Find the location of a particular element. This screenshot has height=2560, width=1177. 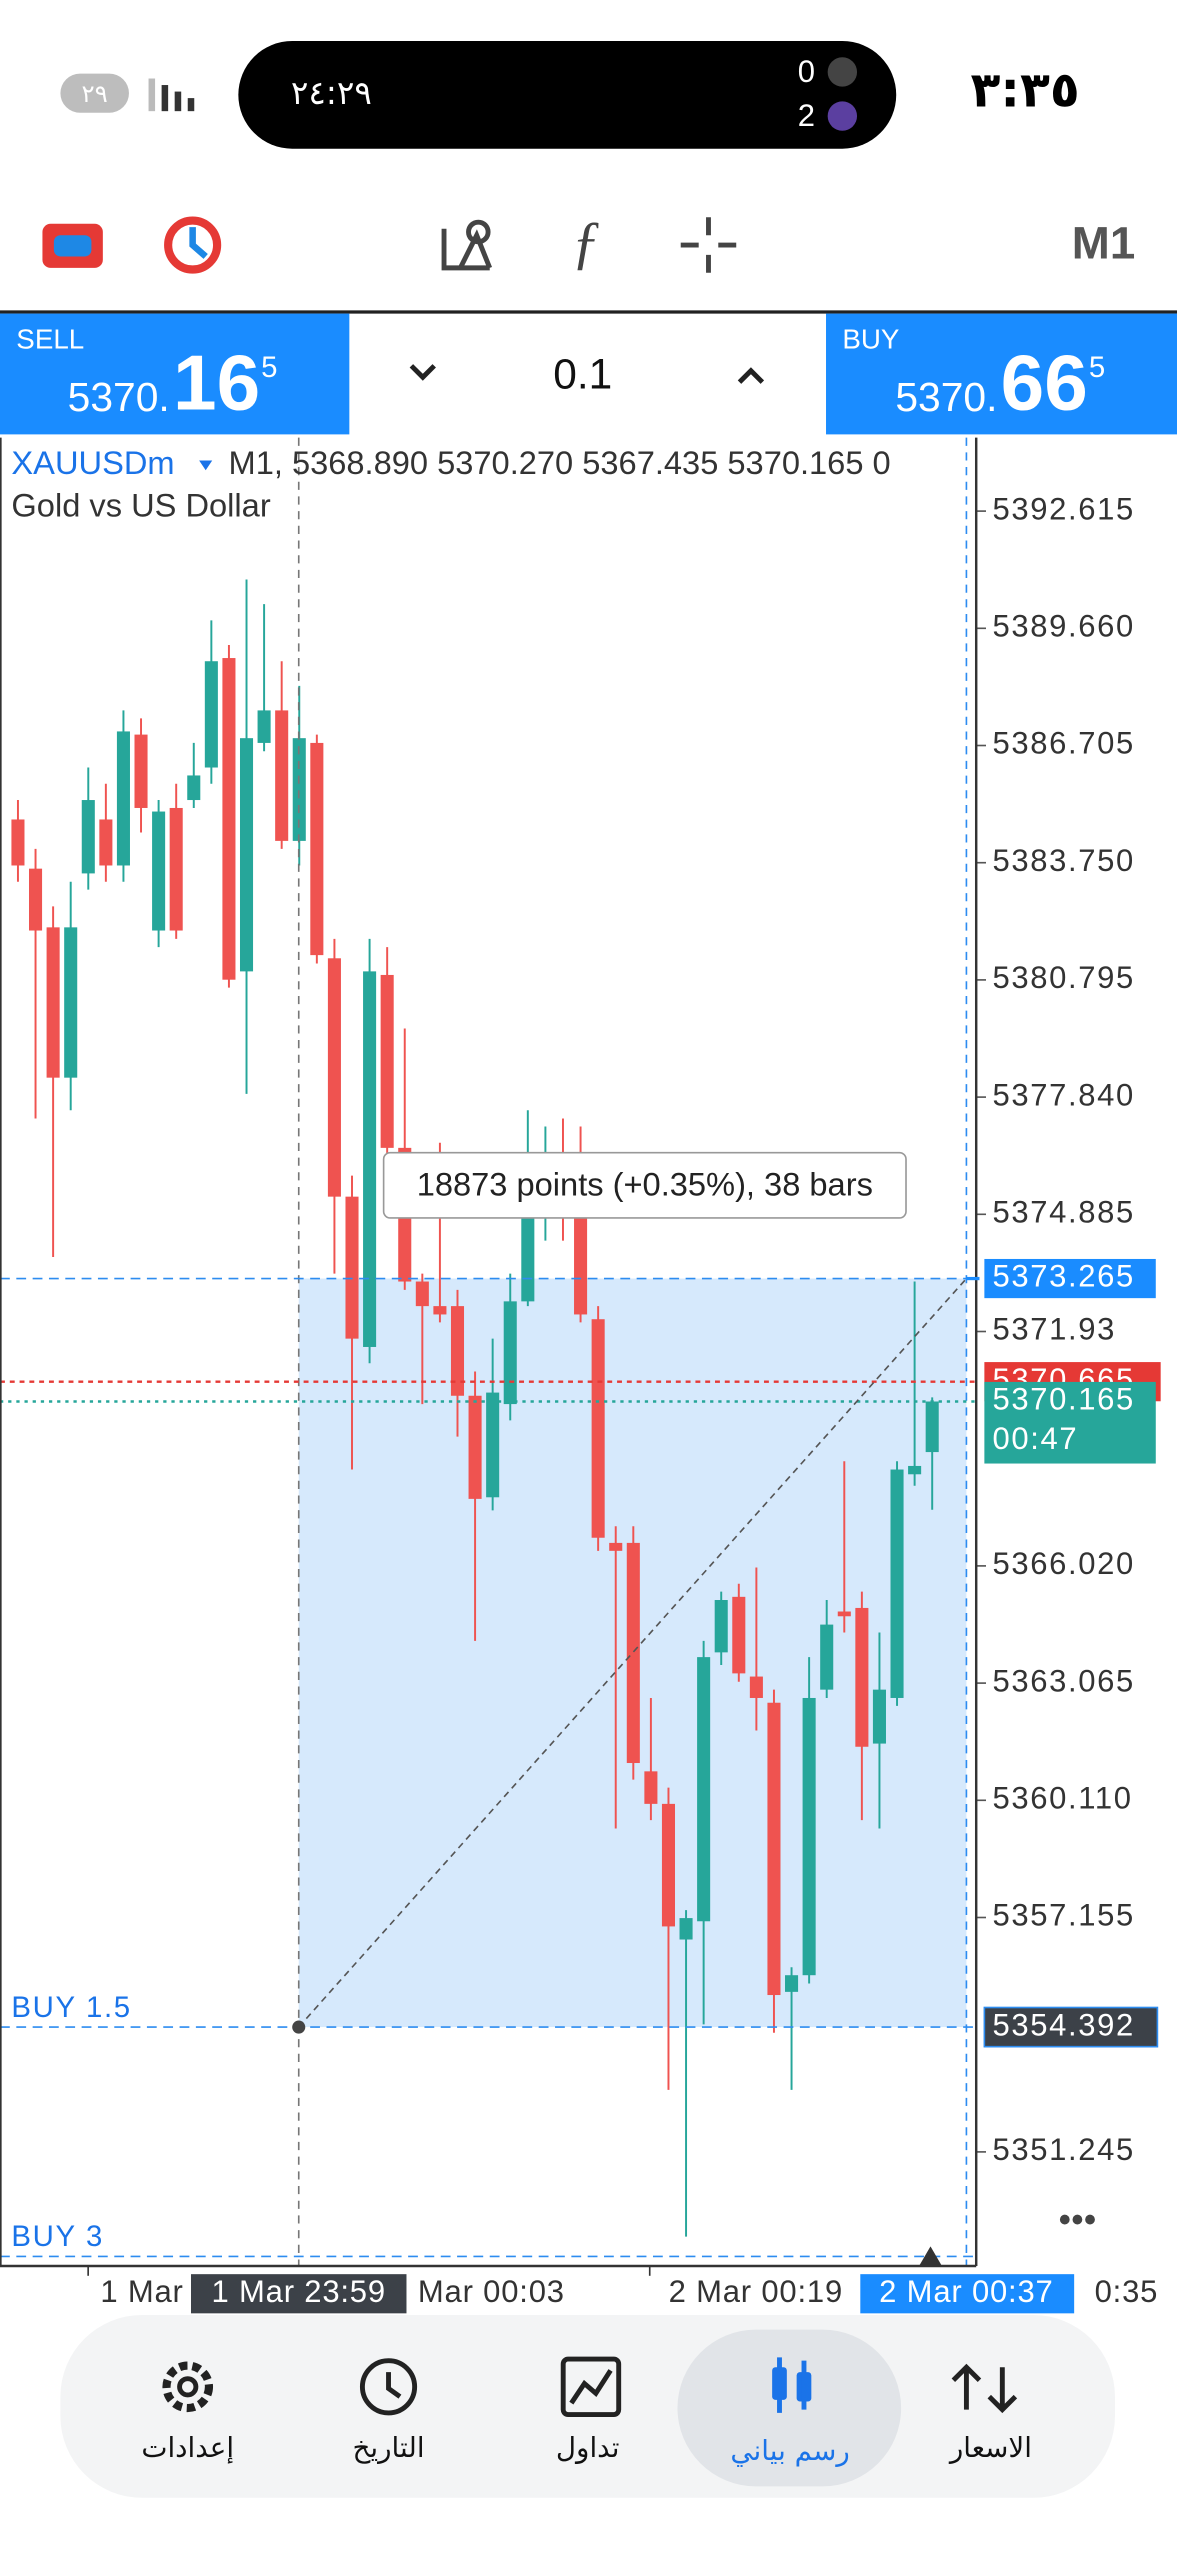

y-tick-label: 5380.795 is located at coordinates (1064, 977).